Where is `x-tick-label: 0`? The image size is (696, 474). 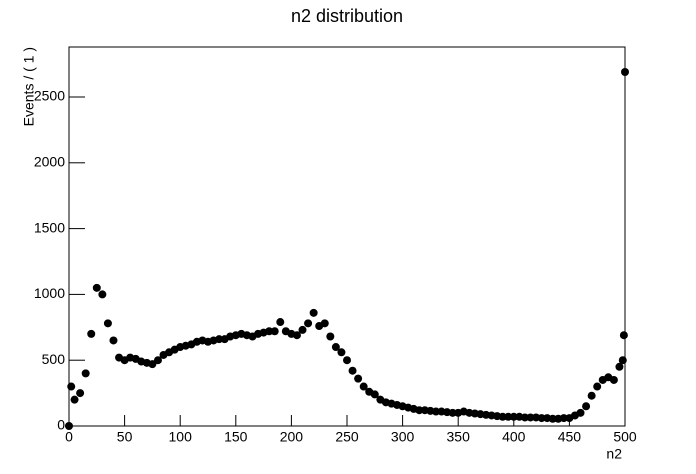
x-tick-label: 0 is located at coordinates (69, 437).